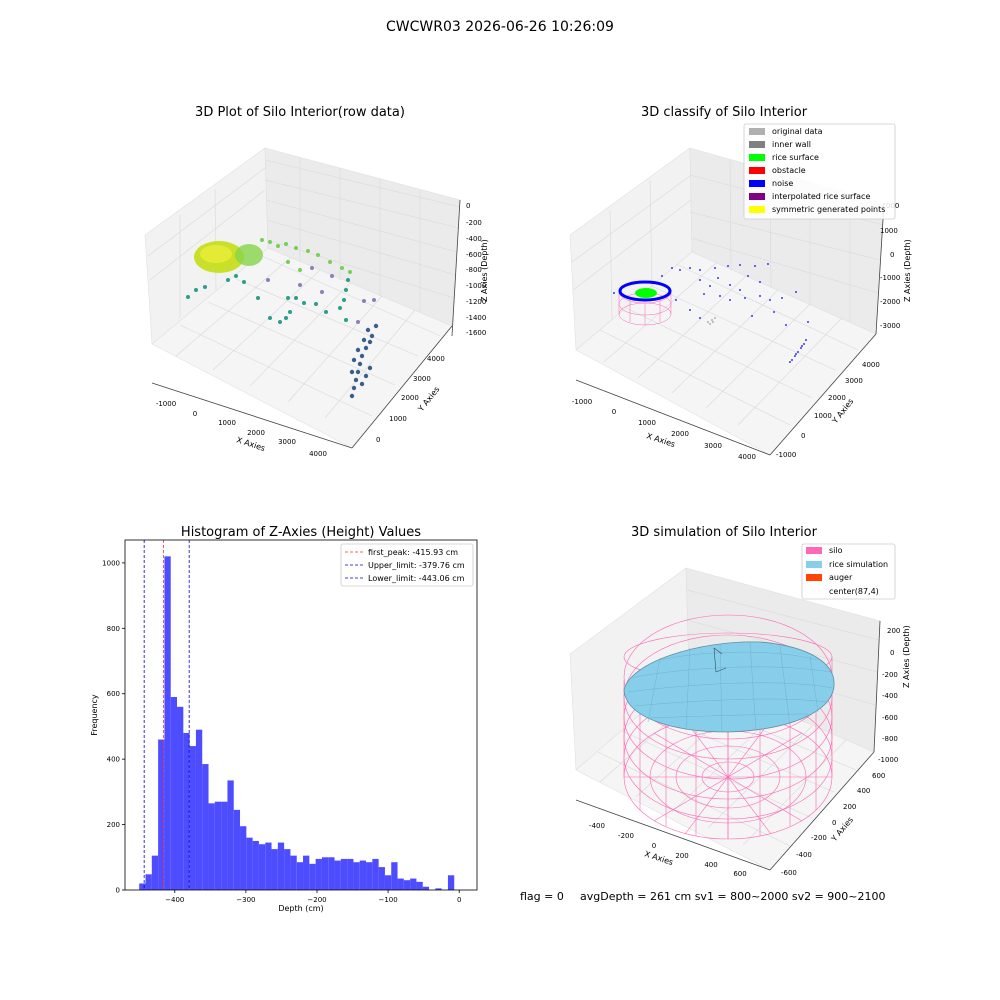  I want to click on legend-label-original: original data, so click(797, 131).